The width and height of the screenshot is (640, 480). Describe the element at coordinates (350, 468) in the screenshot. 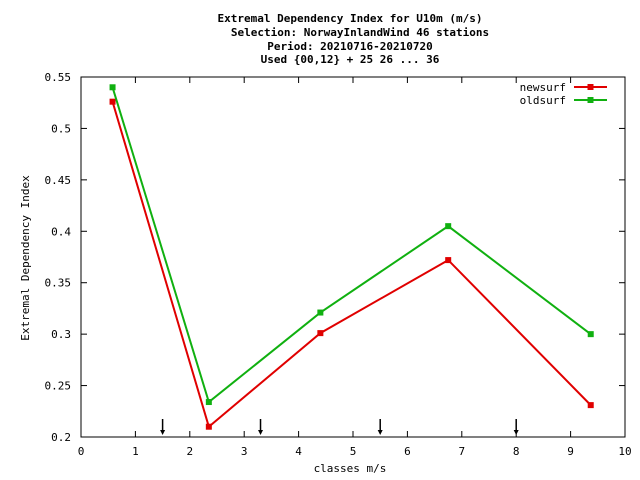

I see `x-axis-label: classes m/s` at that location.